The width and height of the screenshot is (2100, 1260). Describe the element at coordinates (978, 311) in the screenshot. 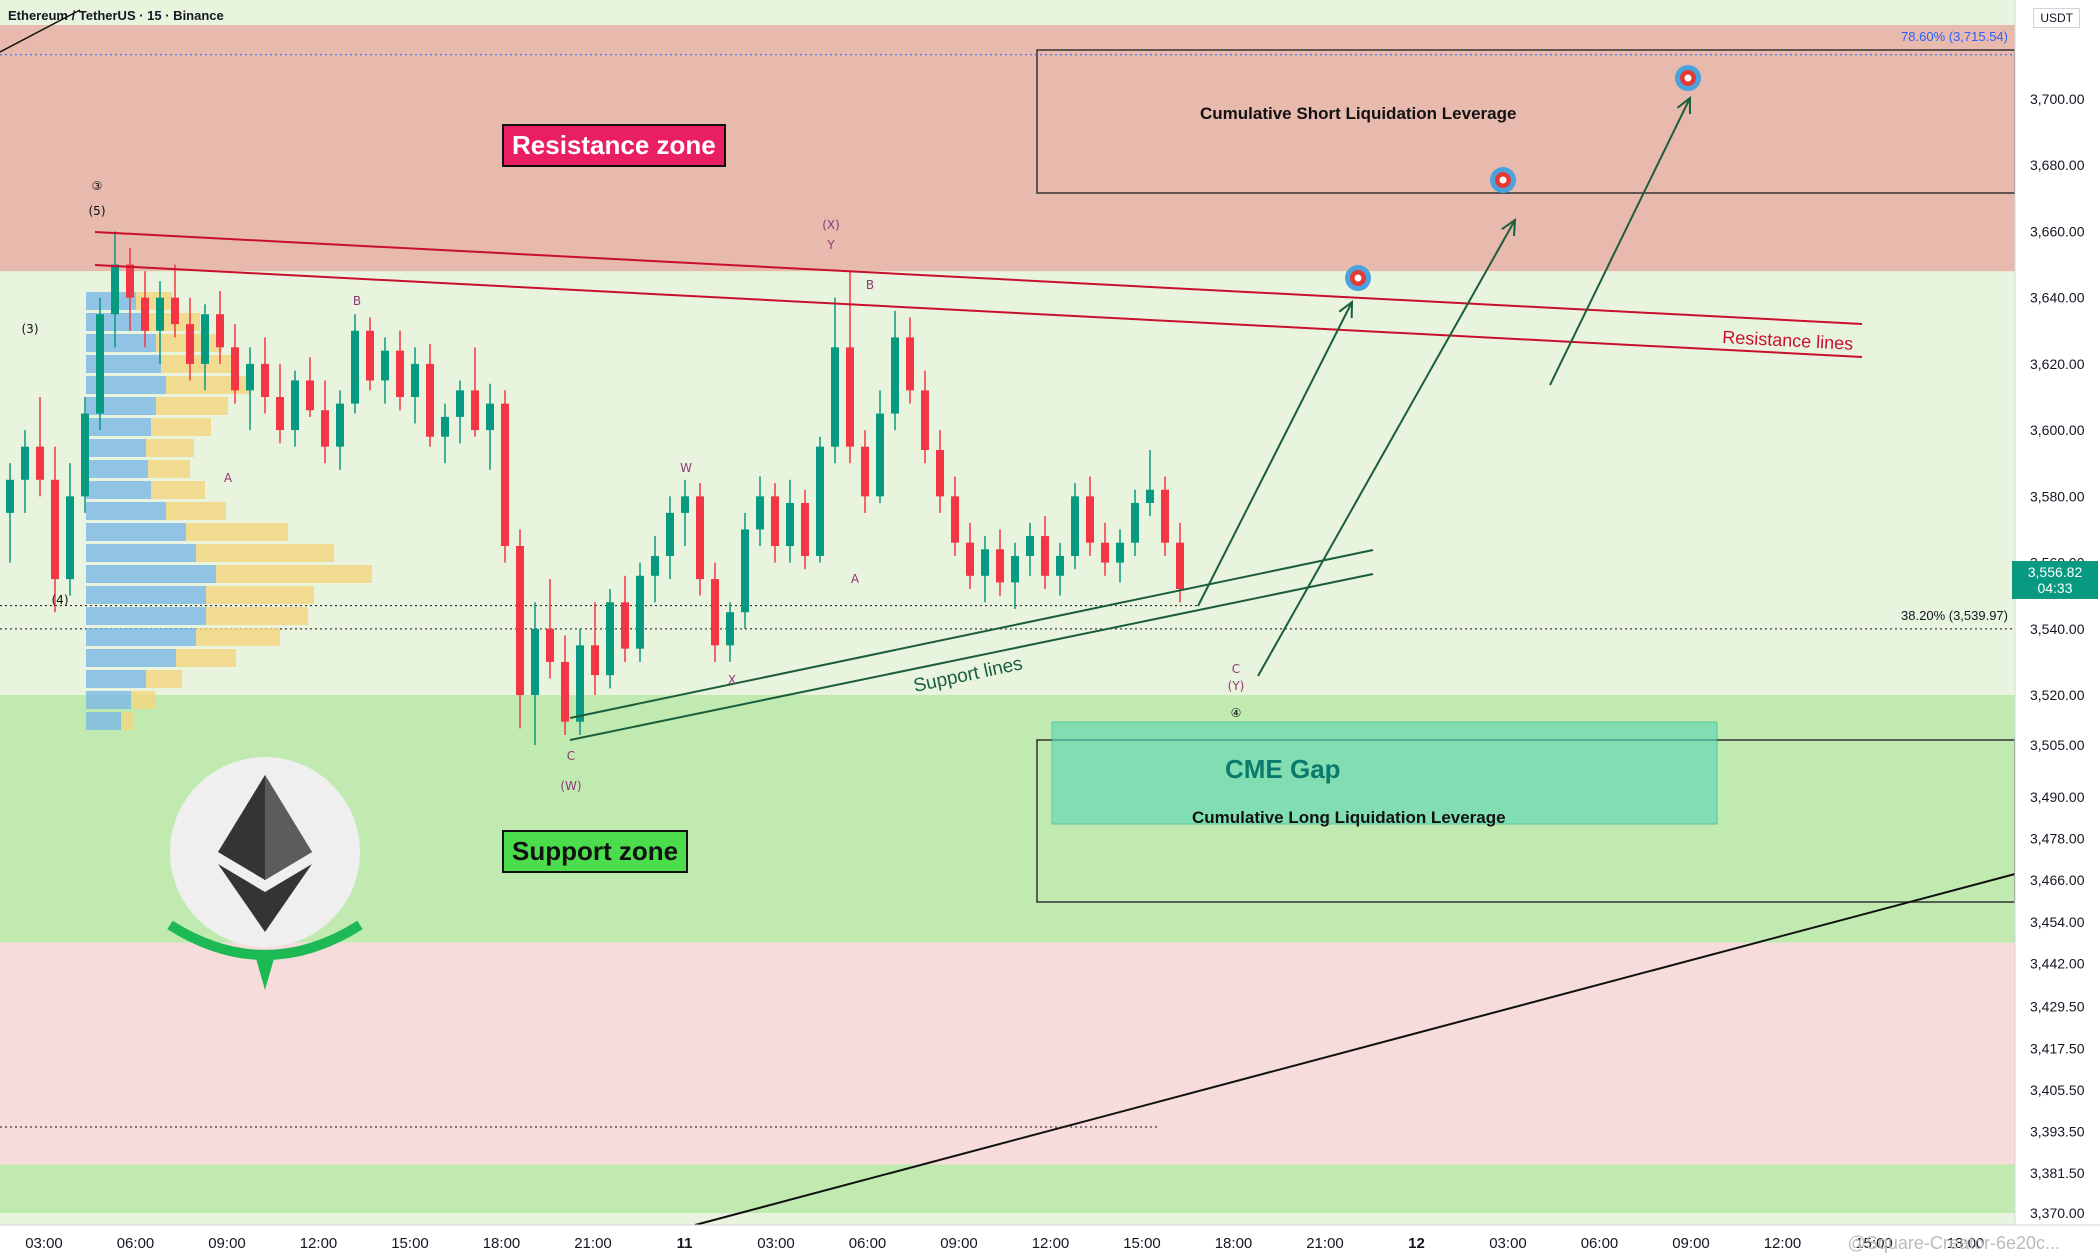

I see `resistance-line-lower` at that location.